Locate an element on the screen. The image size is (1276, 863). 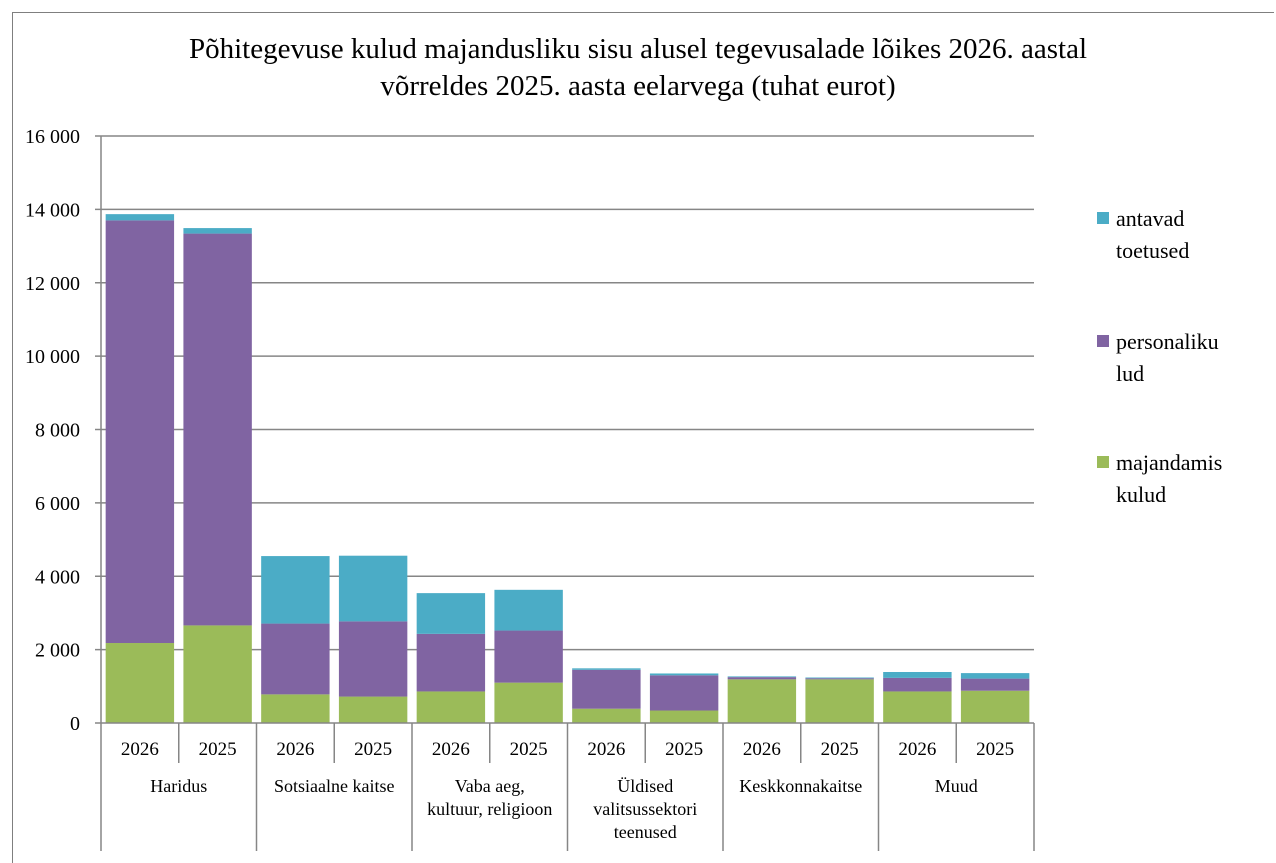
group-label: Keskkonnakaitse is located at coordinates (800, 786).